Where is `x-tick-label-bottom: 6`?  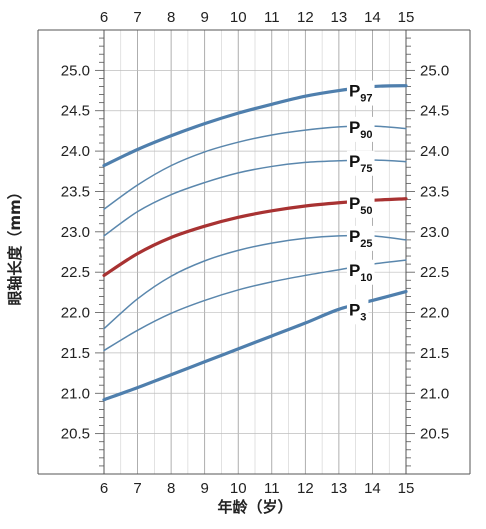
x-tick-label-bottom: 6 is located at coordinates (104, 488).